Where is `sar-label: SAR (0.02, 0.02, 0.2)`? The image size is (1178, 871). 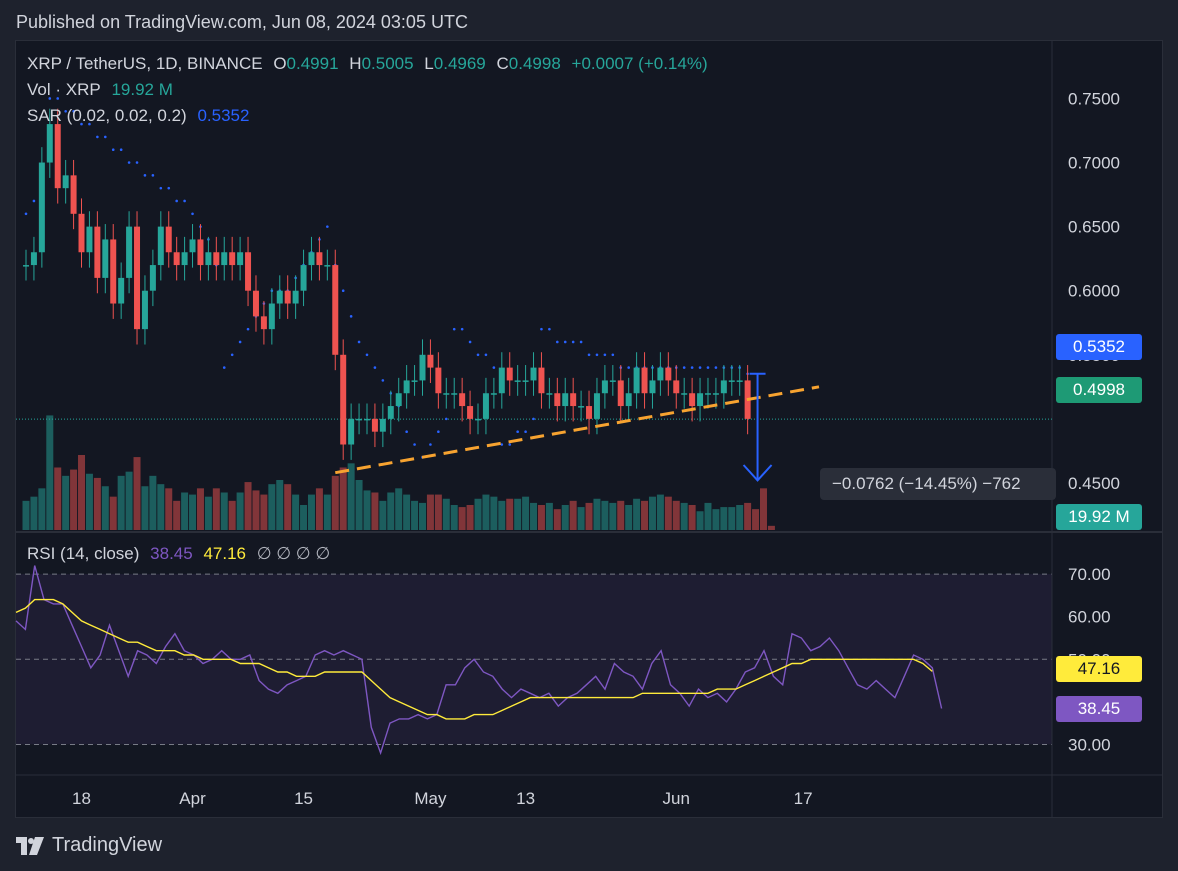 sar-label: SAR (0.02, 0.02, 0.2) is located at coordinates (107, 115).